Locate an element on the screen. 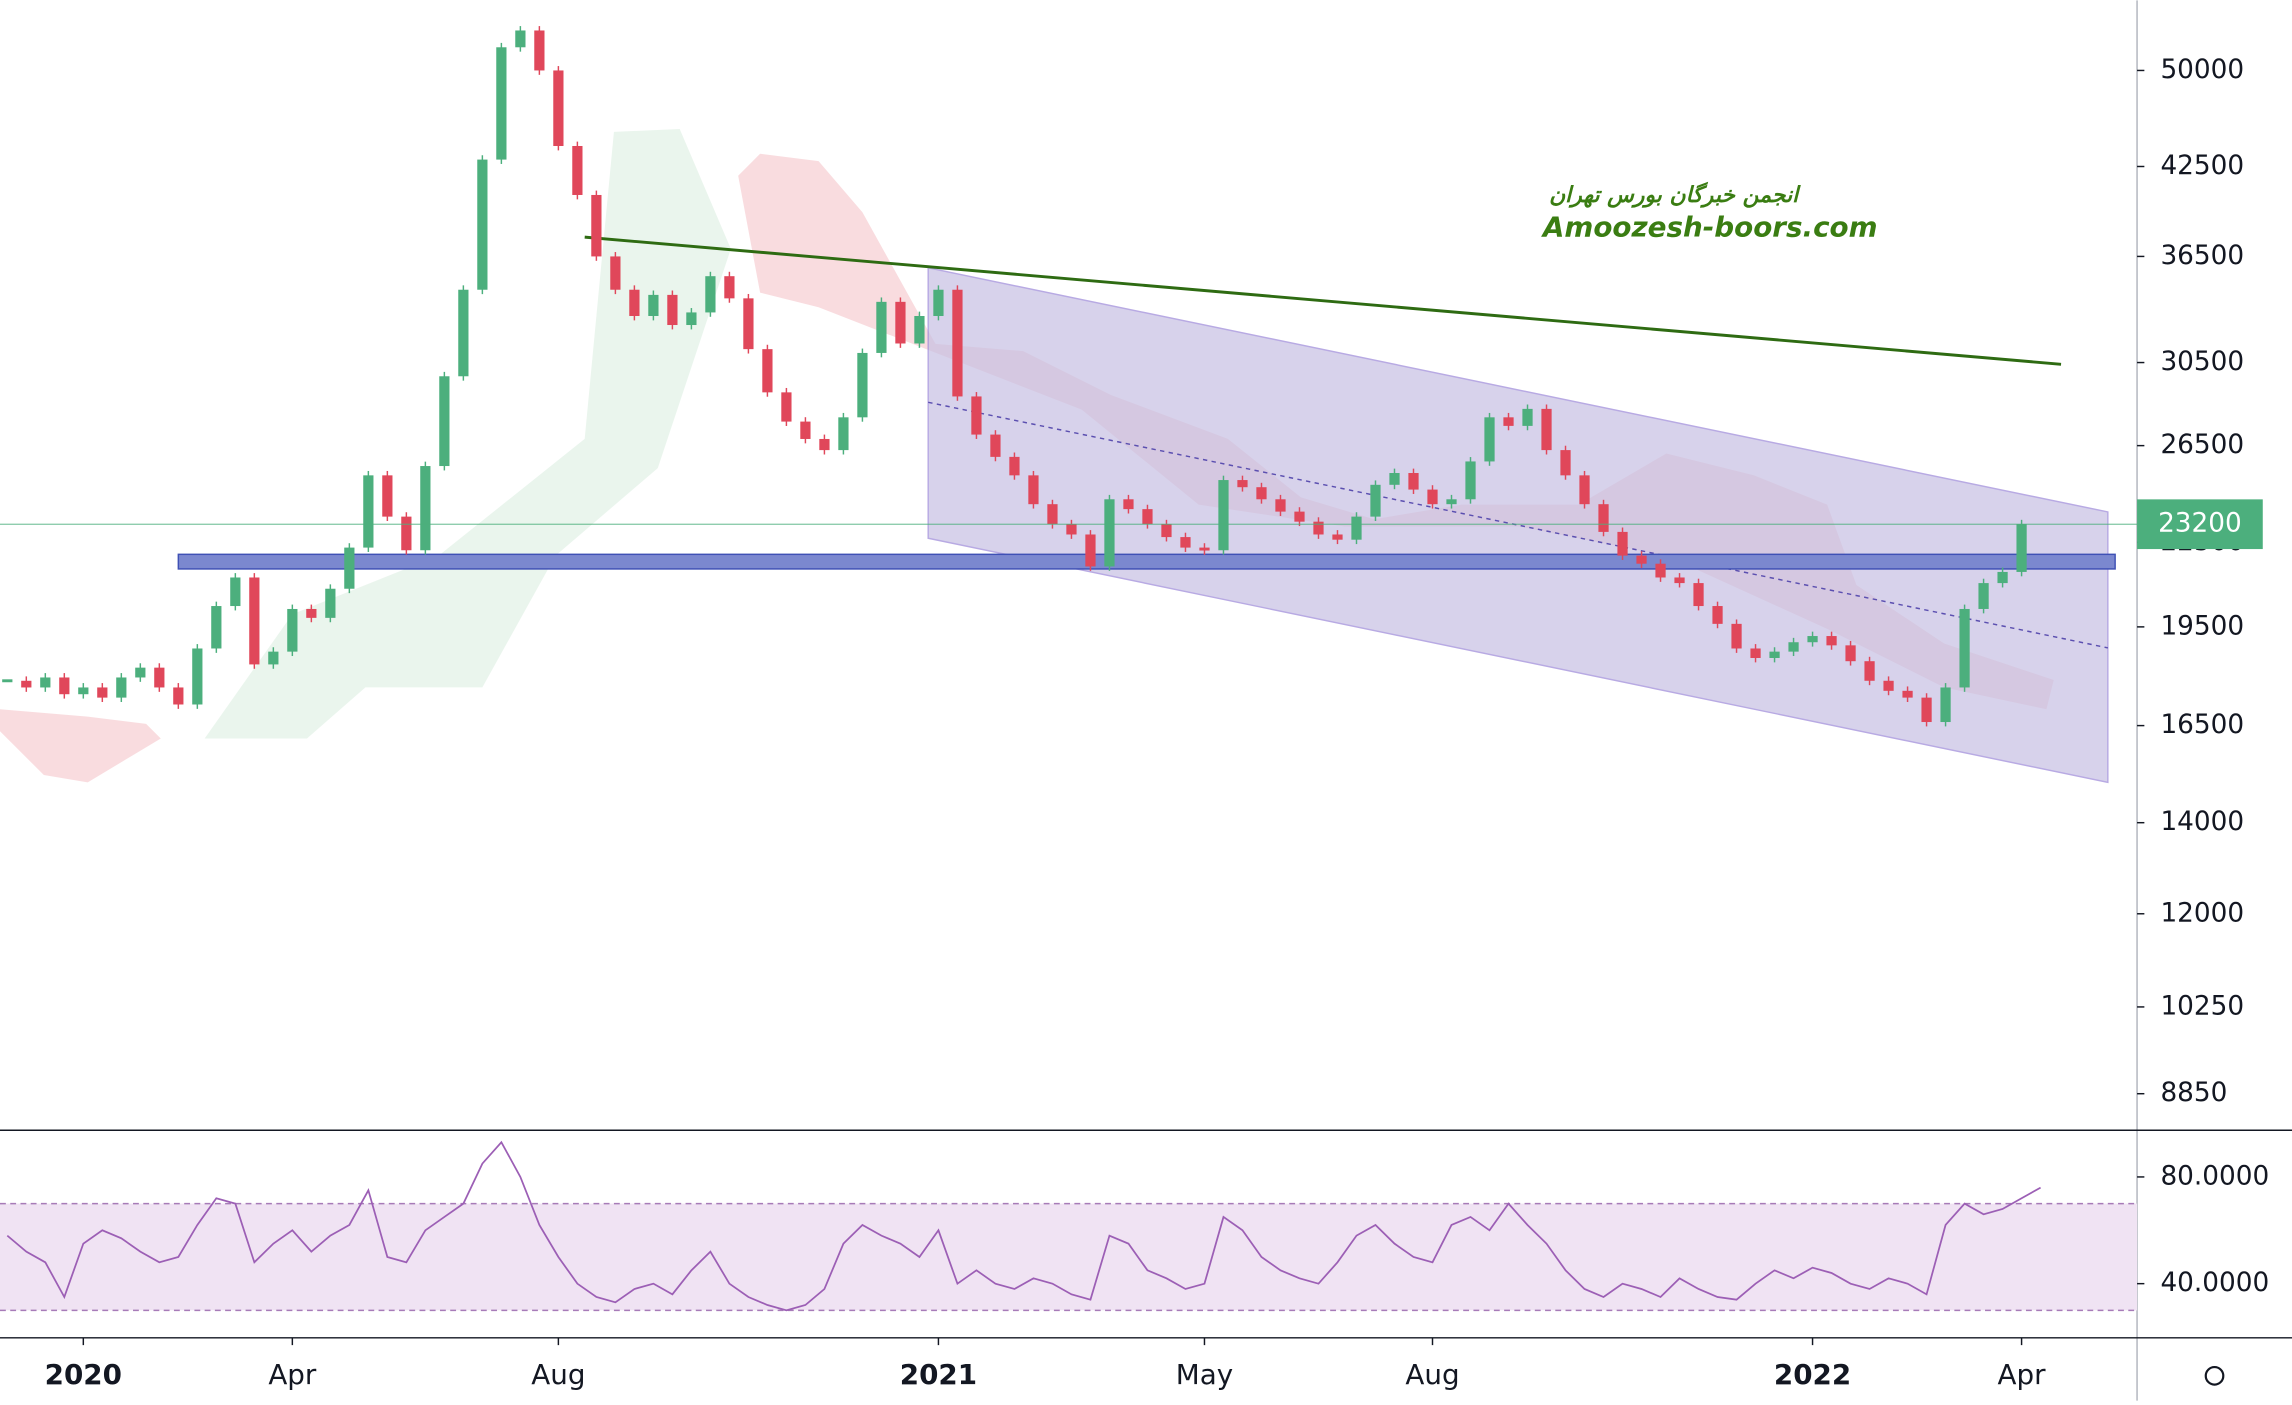 This screenshot has height=1405, width=2292. y-tick-label: 30500 is located at coordinates (2202, 362).